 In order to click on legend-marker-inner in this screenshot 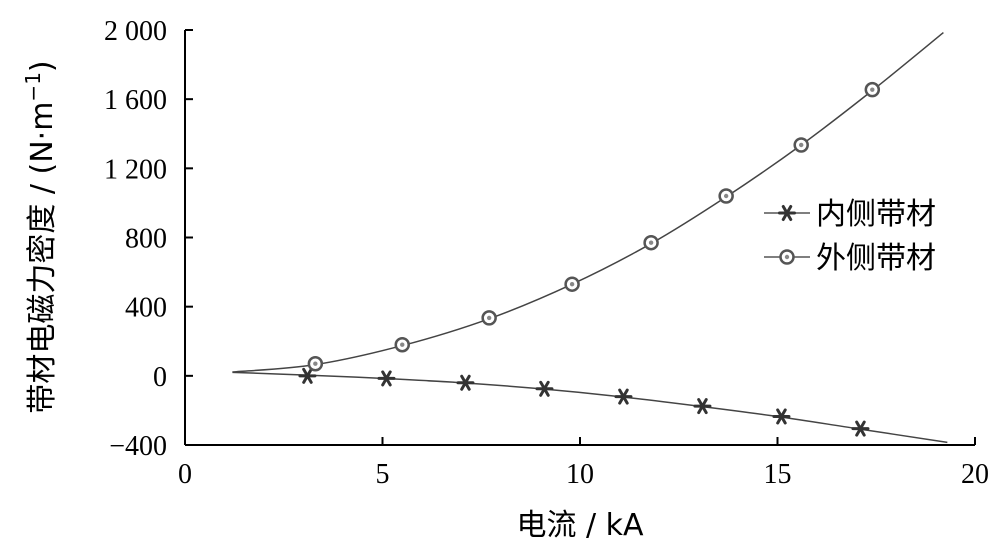, I will do `click(787, 213)`.